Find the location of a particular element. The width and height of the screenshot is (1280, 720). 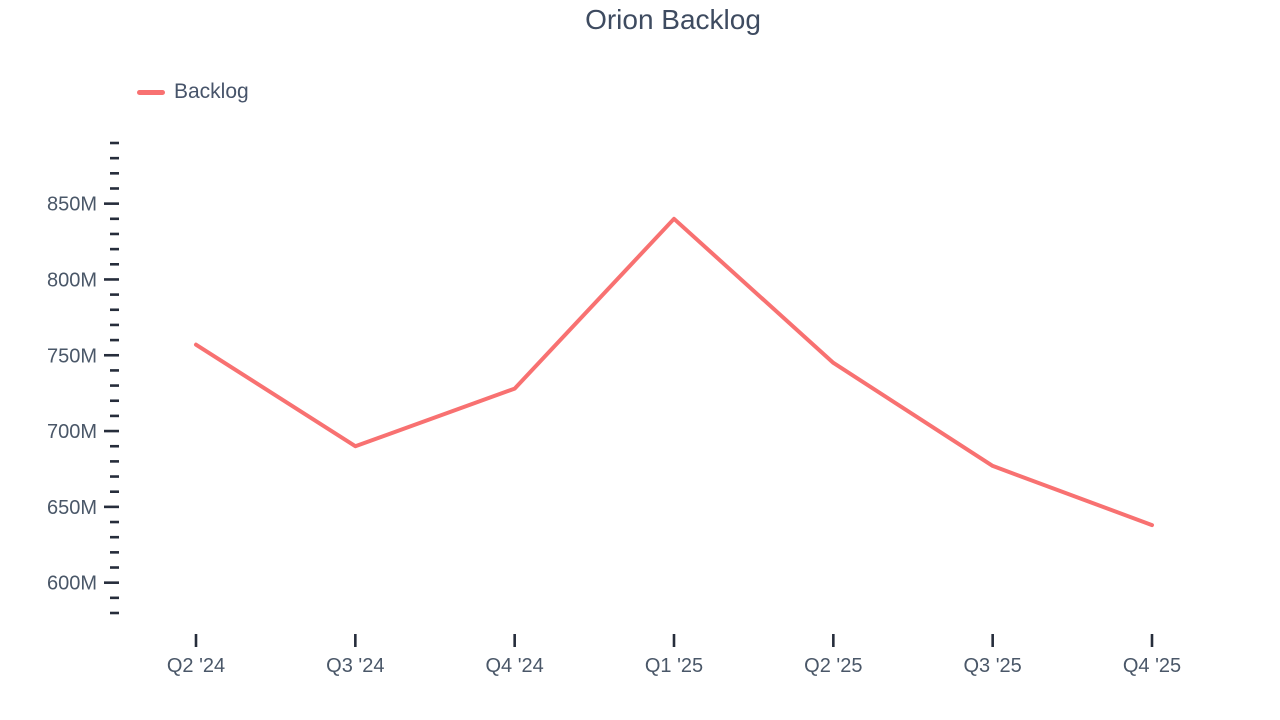

legend: Backlog is located at coordinates (193, 92).